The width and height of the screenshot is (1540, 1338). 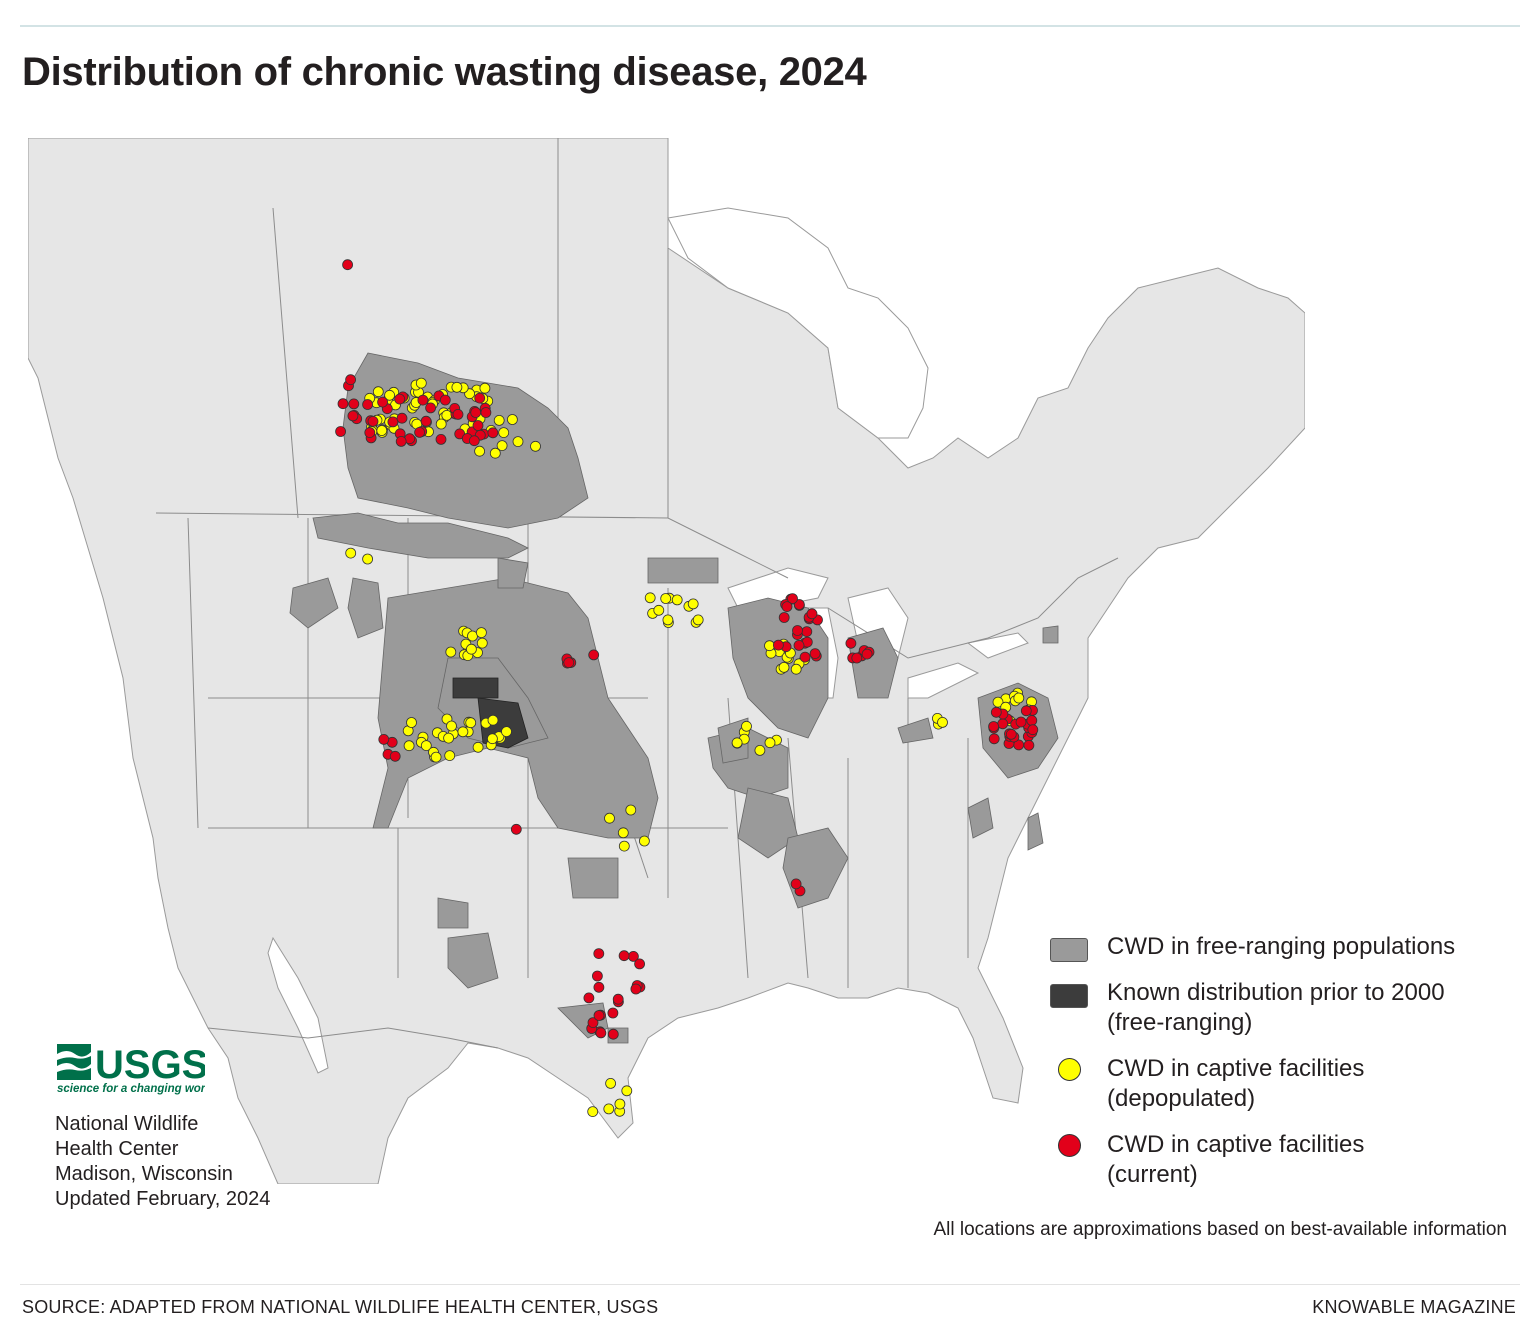 I want to click on legend-label-depopulated: CWD in captive facilities, so click(x=1236, y=1068).